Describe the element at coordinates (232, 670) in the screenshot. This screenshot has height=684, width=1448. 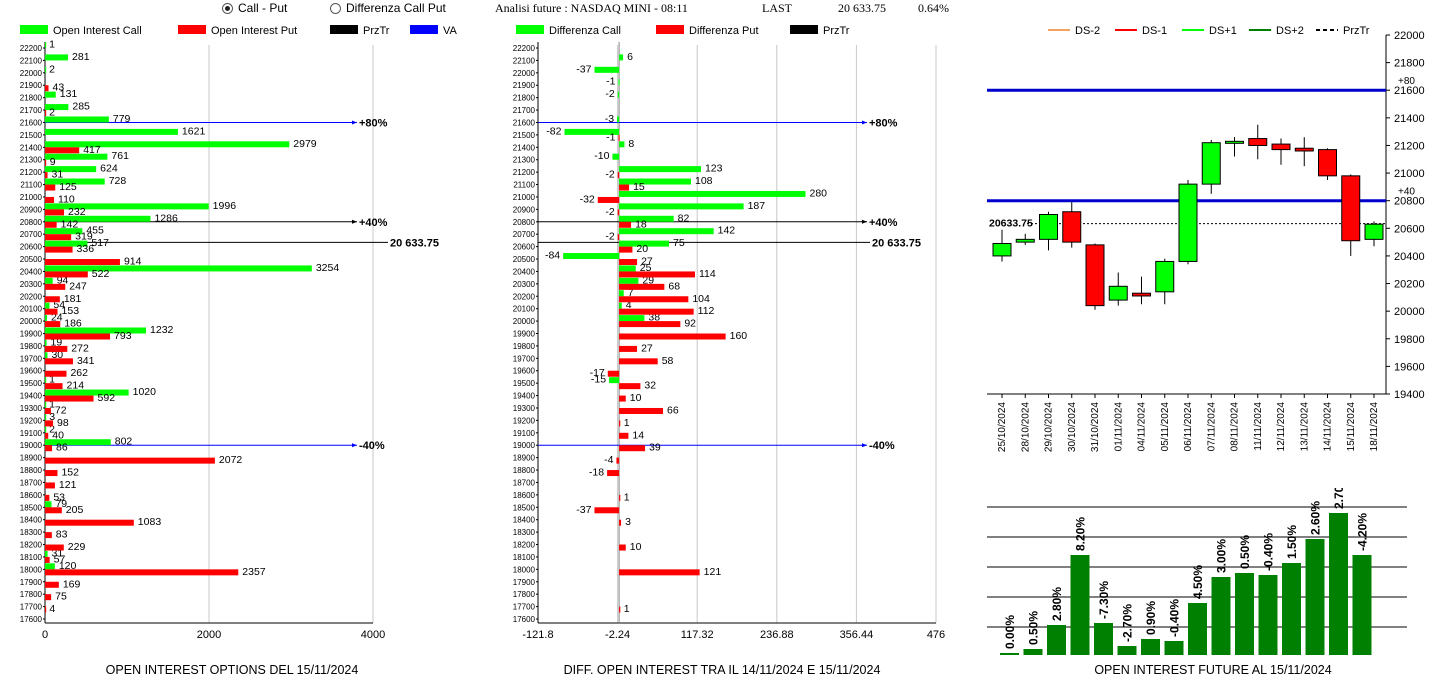
I see `chart-title: OPEN INTEREST OPTIONS DEL 15/11/2024` at that location.